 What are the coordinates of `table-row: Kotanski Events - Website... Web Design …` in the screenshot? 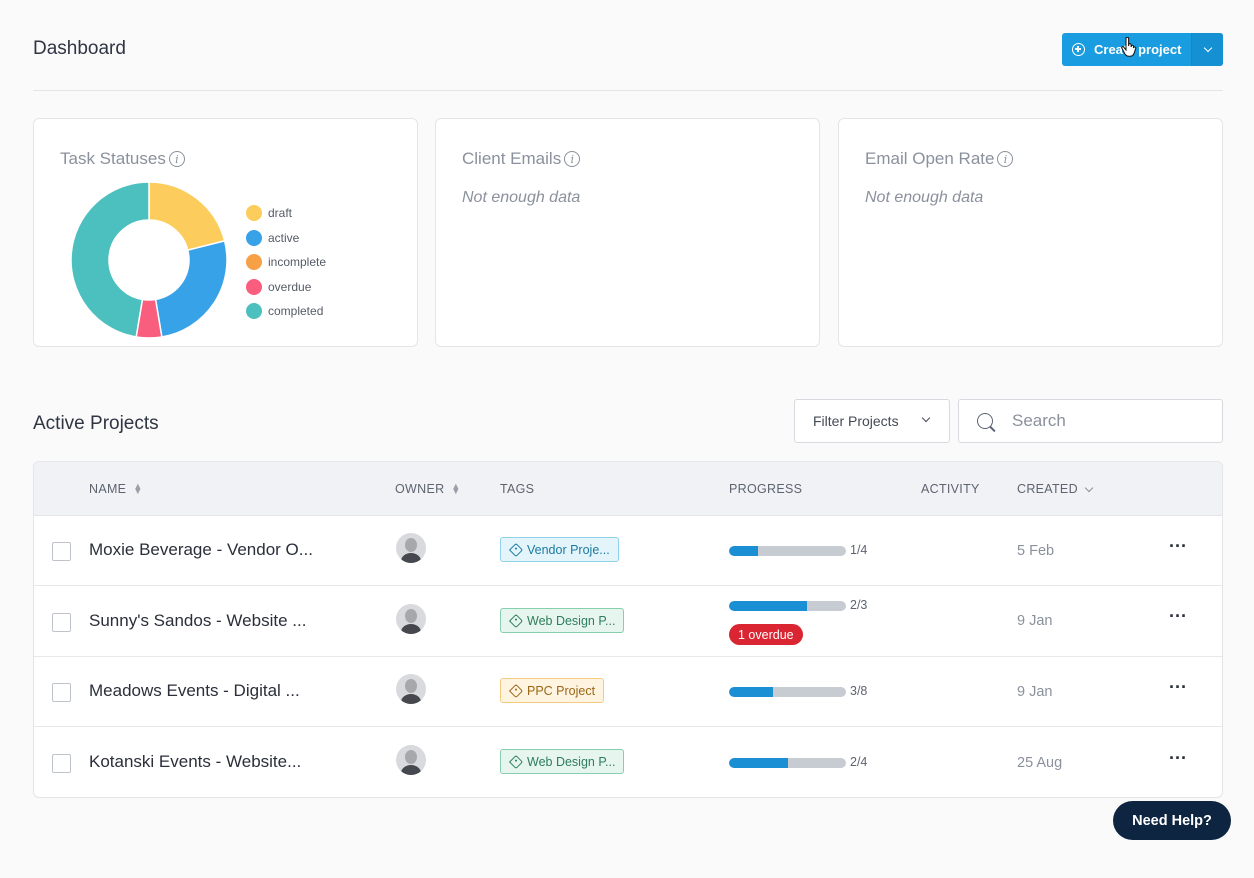 It's located at (628, 762).